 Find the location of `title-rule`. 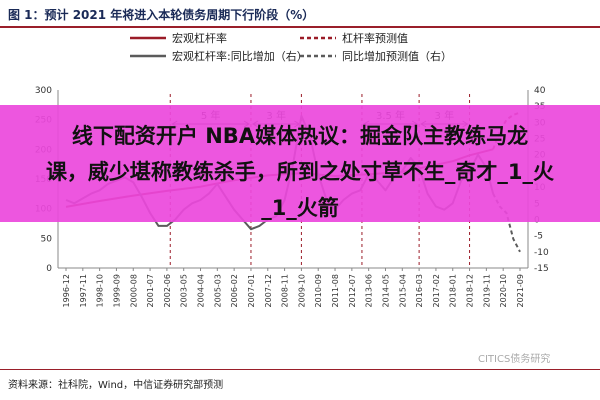

title-rule is located at coordinates (300, 27).